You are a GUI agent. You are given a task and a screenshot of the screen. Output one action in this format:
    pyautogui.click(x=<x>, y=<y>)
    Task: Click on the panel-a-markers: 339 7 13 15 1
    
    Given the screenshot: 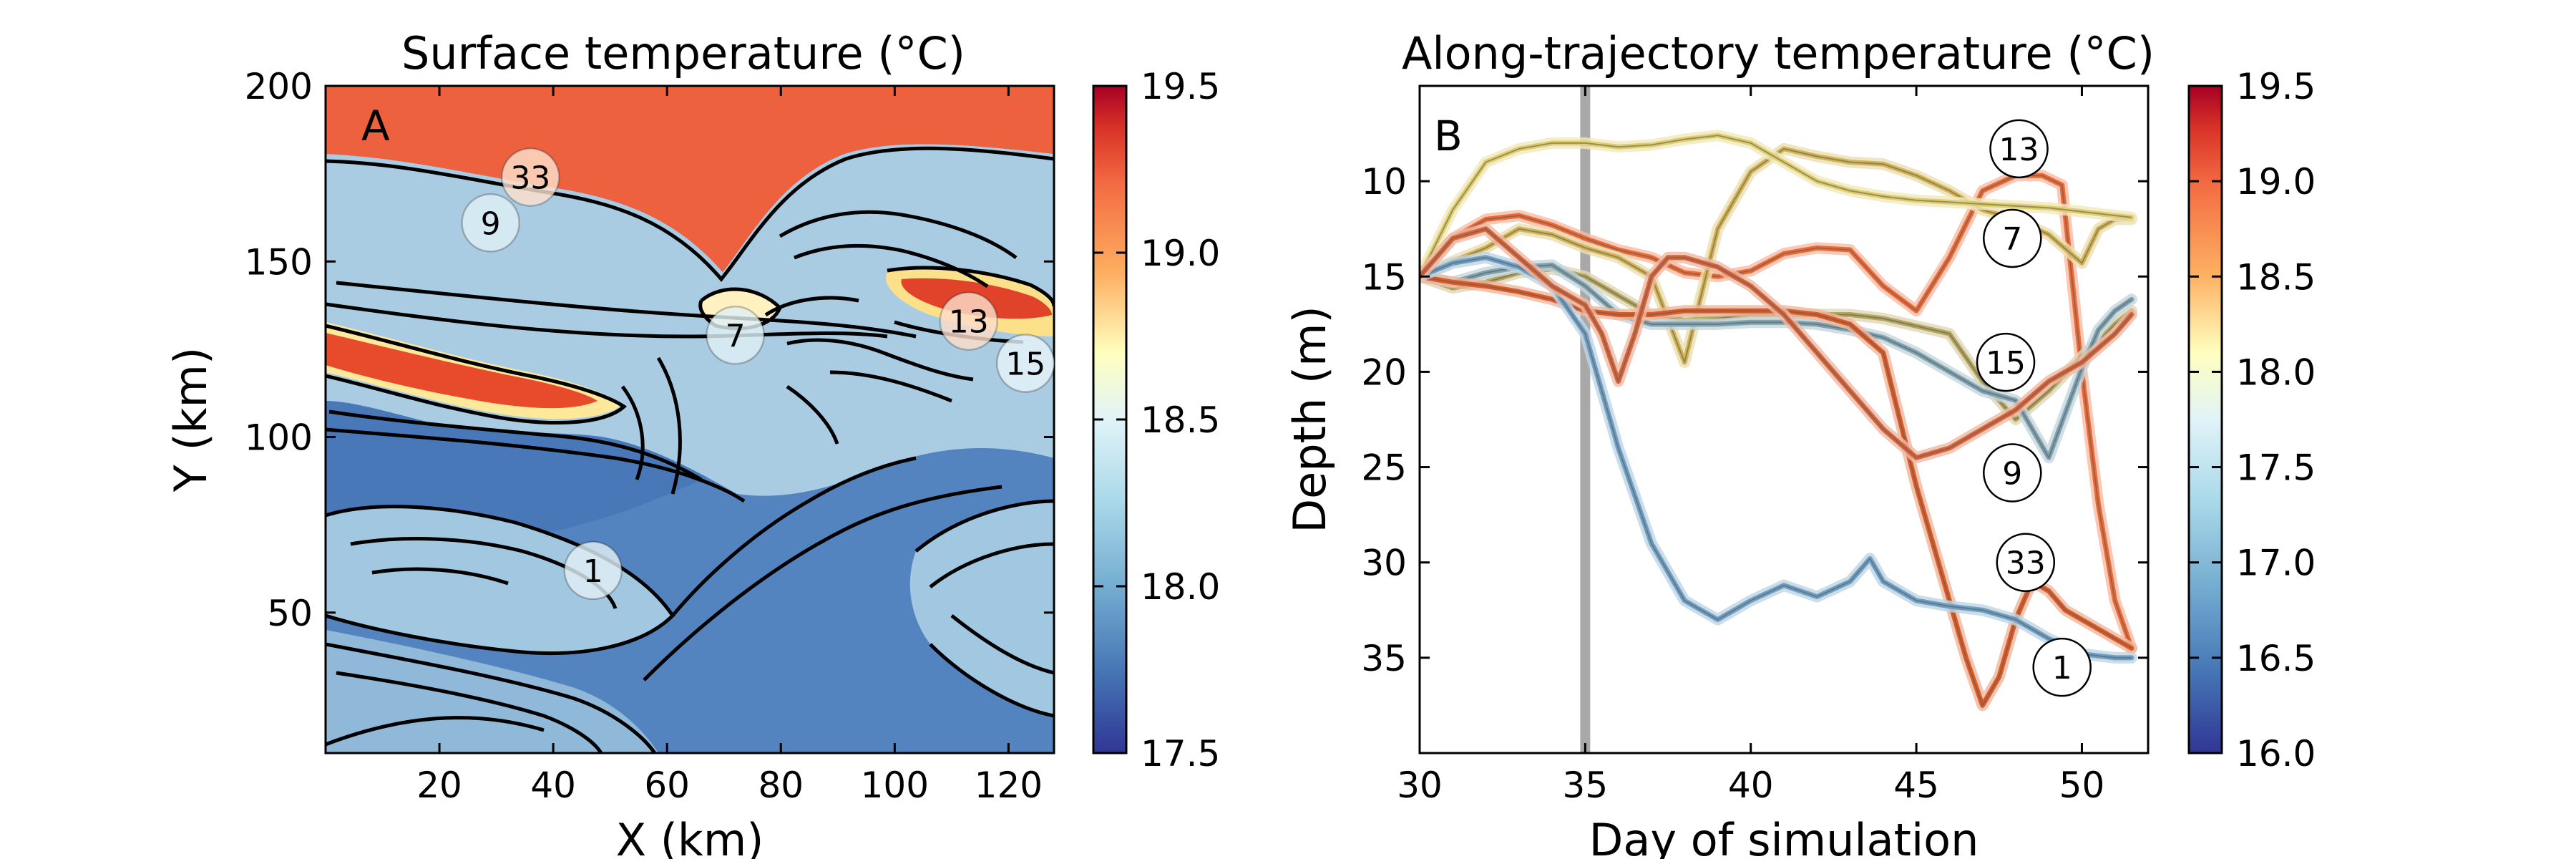 What is the action you would take?
    pyautogui.click(x=758, y=374)
    